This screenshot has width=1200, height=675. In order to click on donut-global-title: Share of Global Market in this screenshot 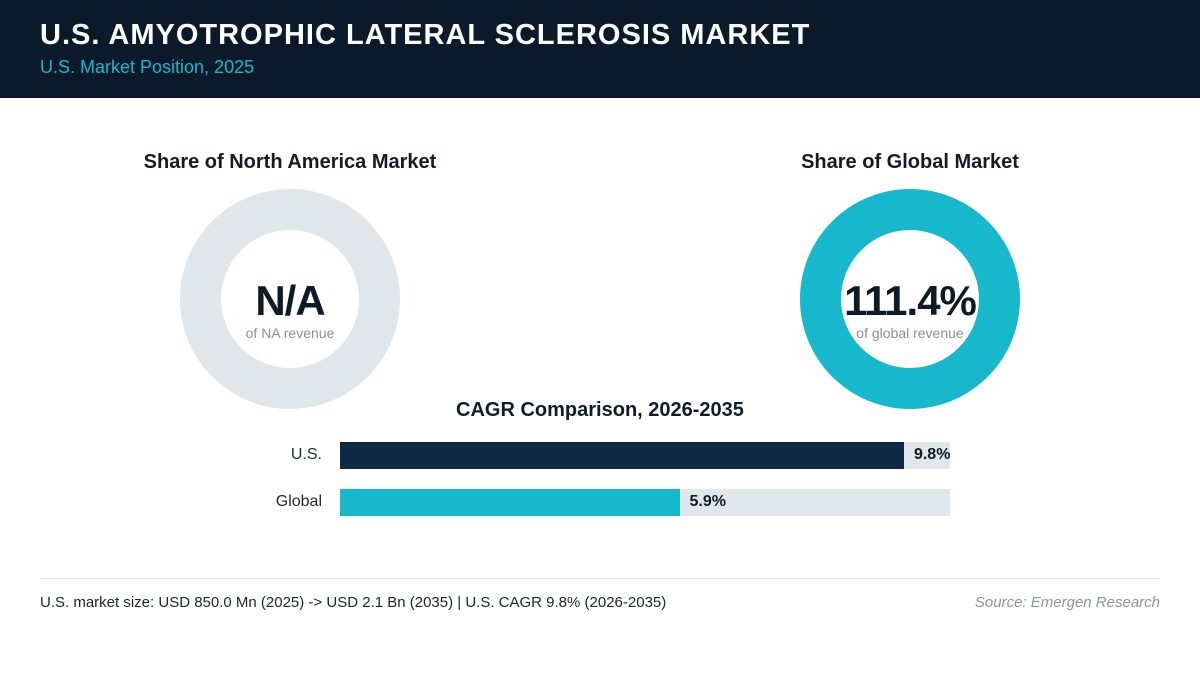, I will do `click(910, 162)`.